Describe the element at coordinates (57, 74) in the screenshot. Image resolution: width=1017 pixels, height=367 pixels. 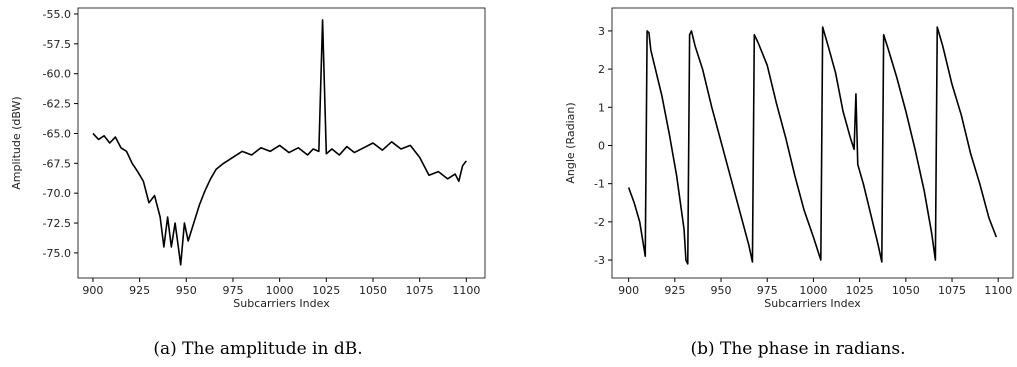
I see `y-tick-label: -60.0` at that location.